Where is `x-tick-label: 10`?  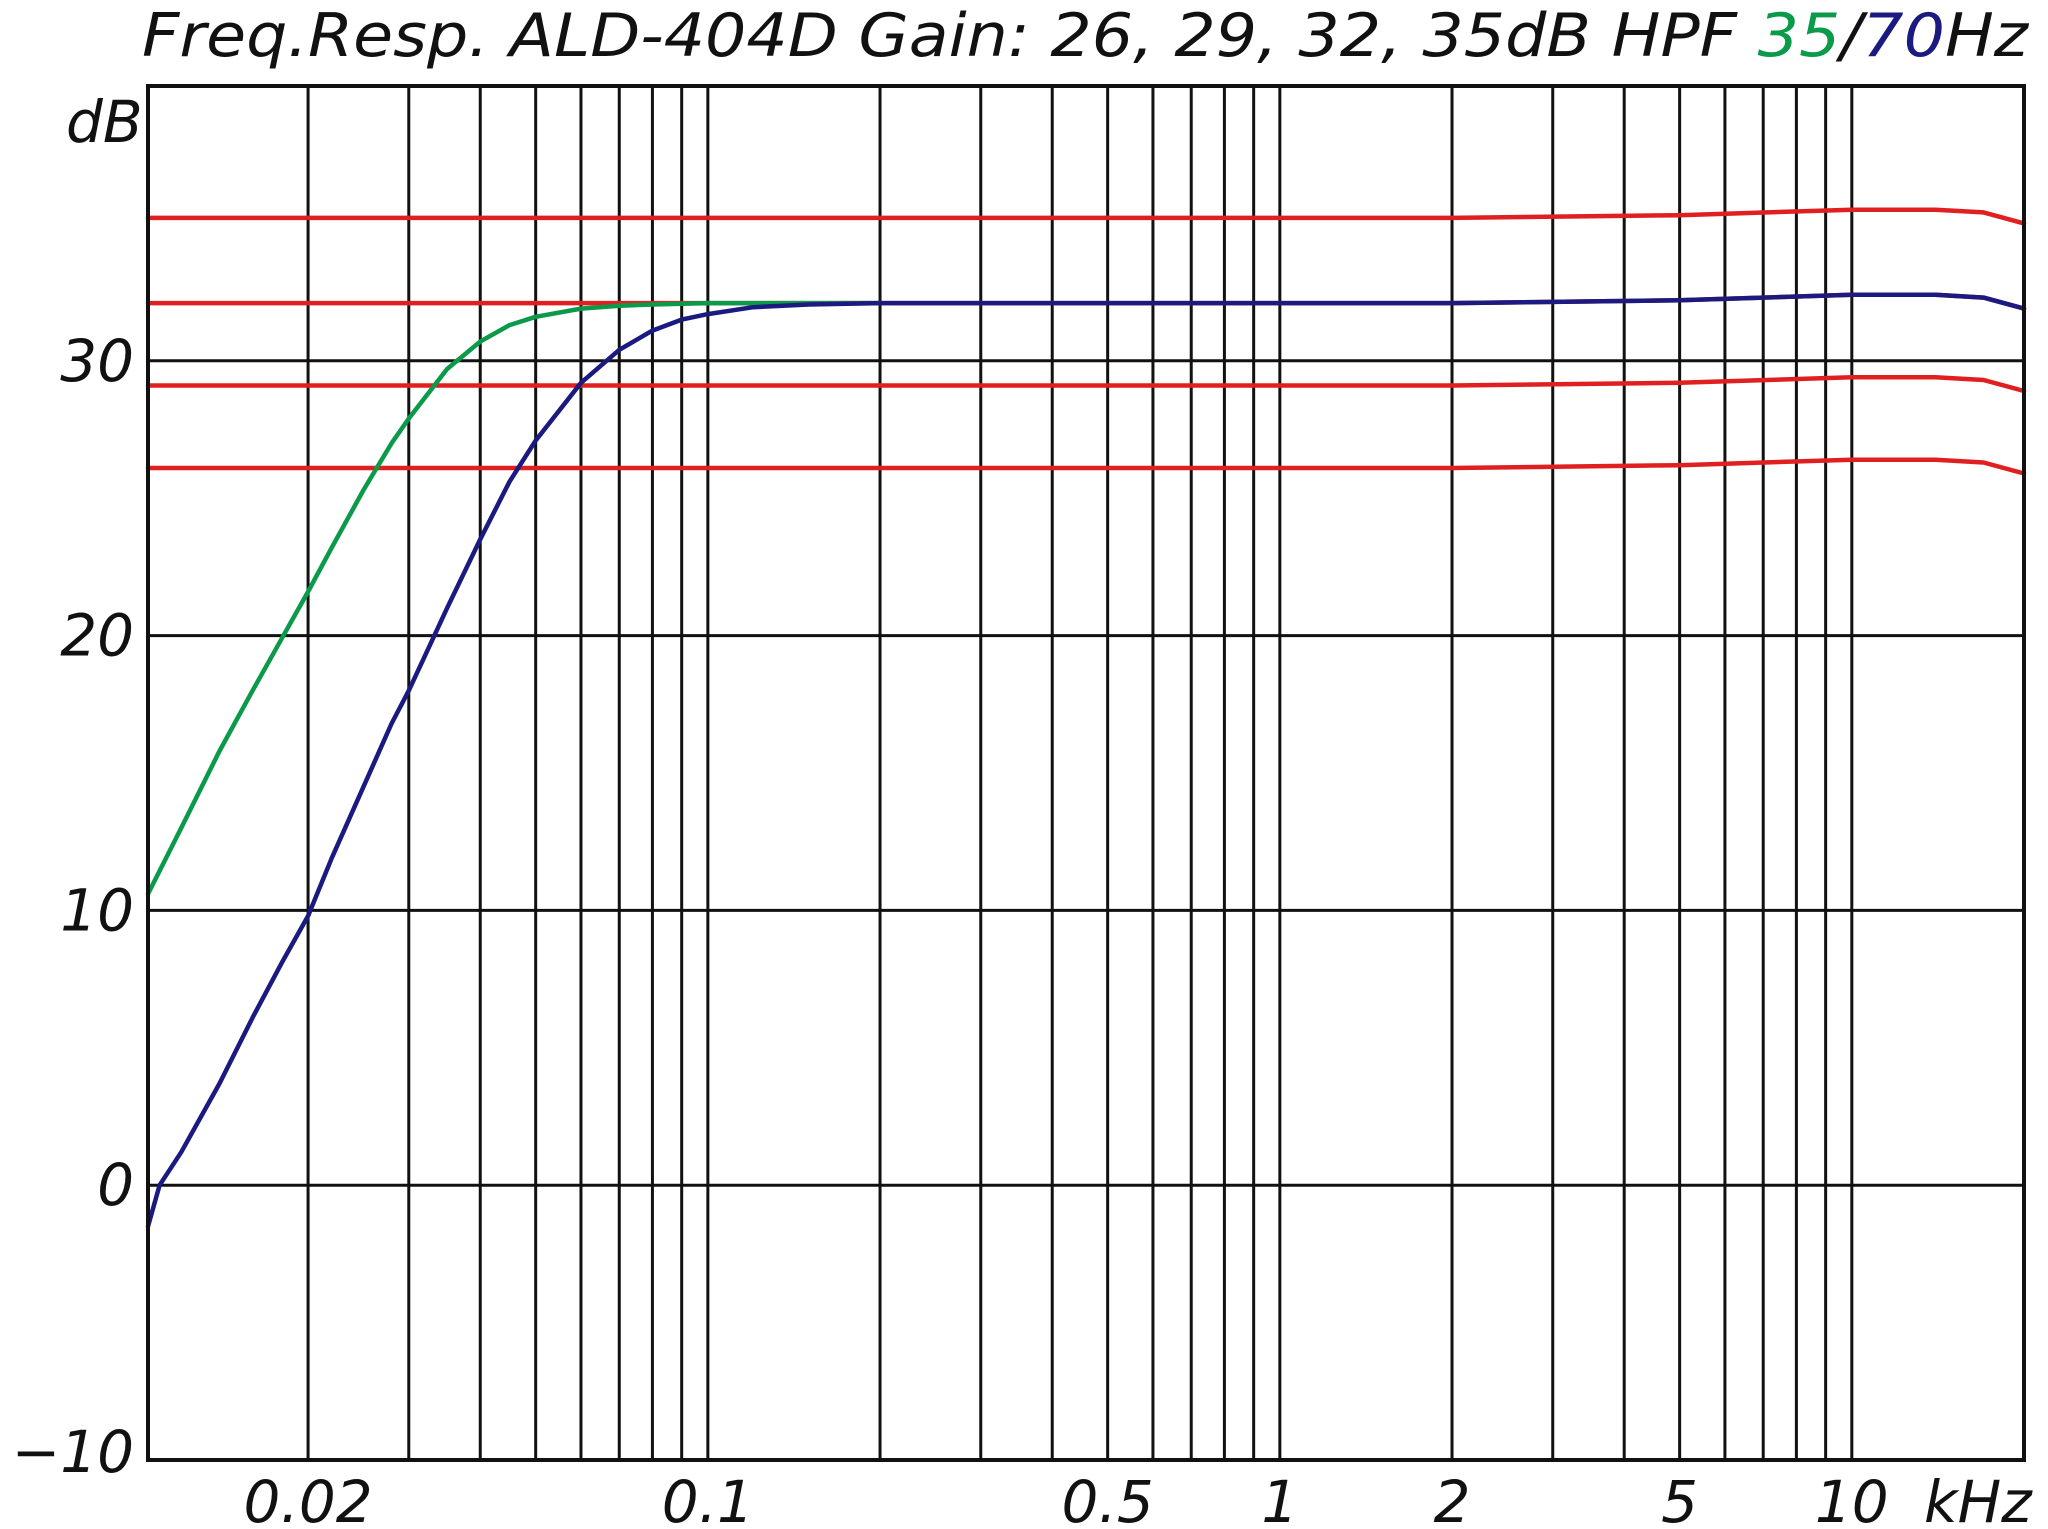 x-tick-label: 10 is located at coordinates (1852, 1498).